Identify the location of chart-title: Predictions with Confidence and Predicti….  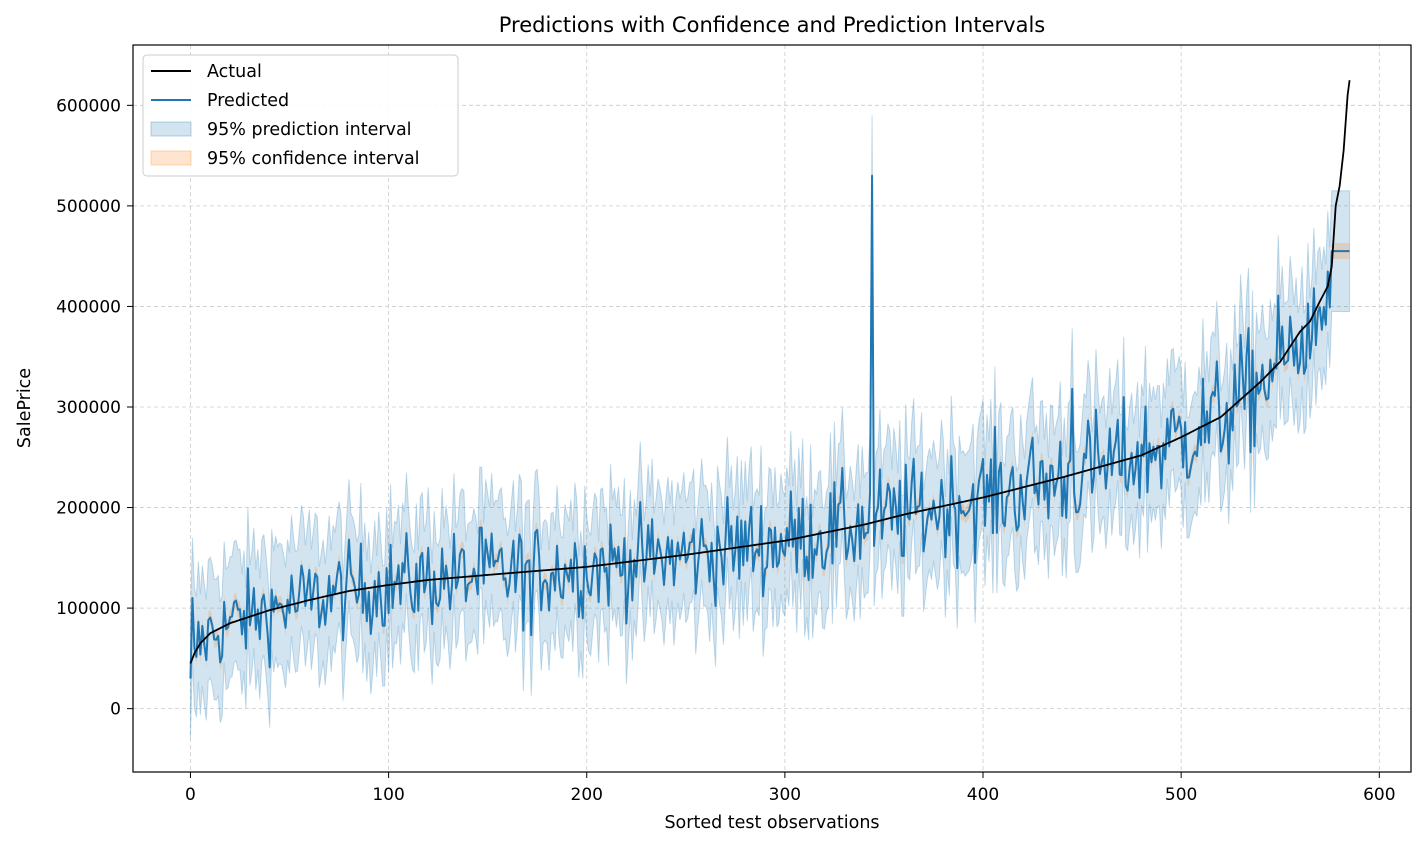
(772, 25).